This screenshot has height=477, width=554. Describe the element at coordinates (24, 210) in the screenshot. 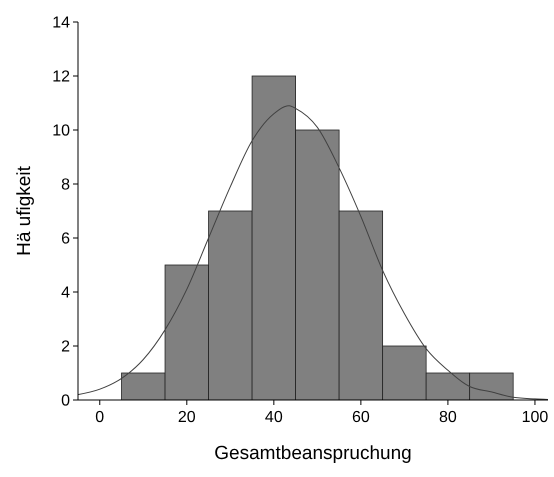

I see `y-axis-title: Hä ufigkeit` at that location.